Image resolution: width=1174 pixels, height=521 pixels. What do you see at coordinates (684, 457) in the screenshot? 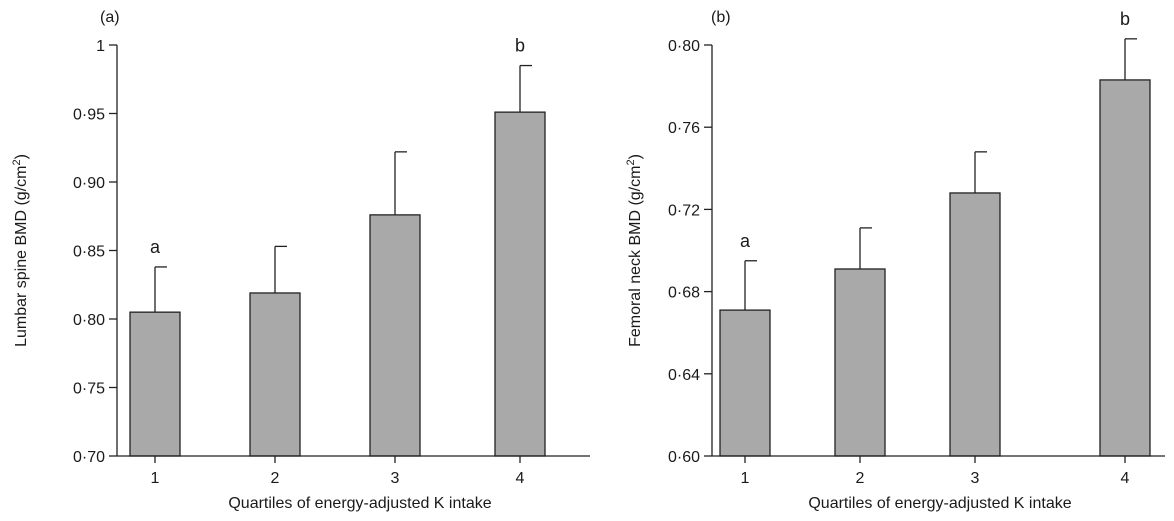
I see `y-tick-label: 0·60` at bounding box center [684, 457].